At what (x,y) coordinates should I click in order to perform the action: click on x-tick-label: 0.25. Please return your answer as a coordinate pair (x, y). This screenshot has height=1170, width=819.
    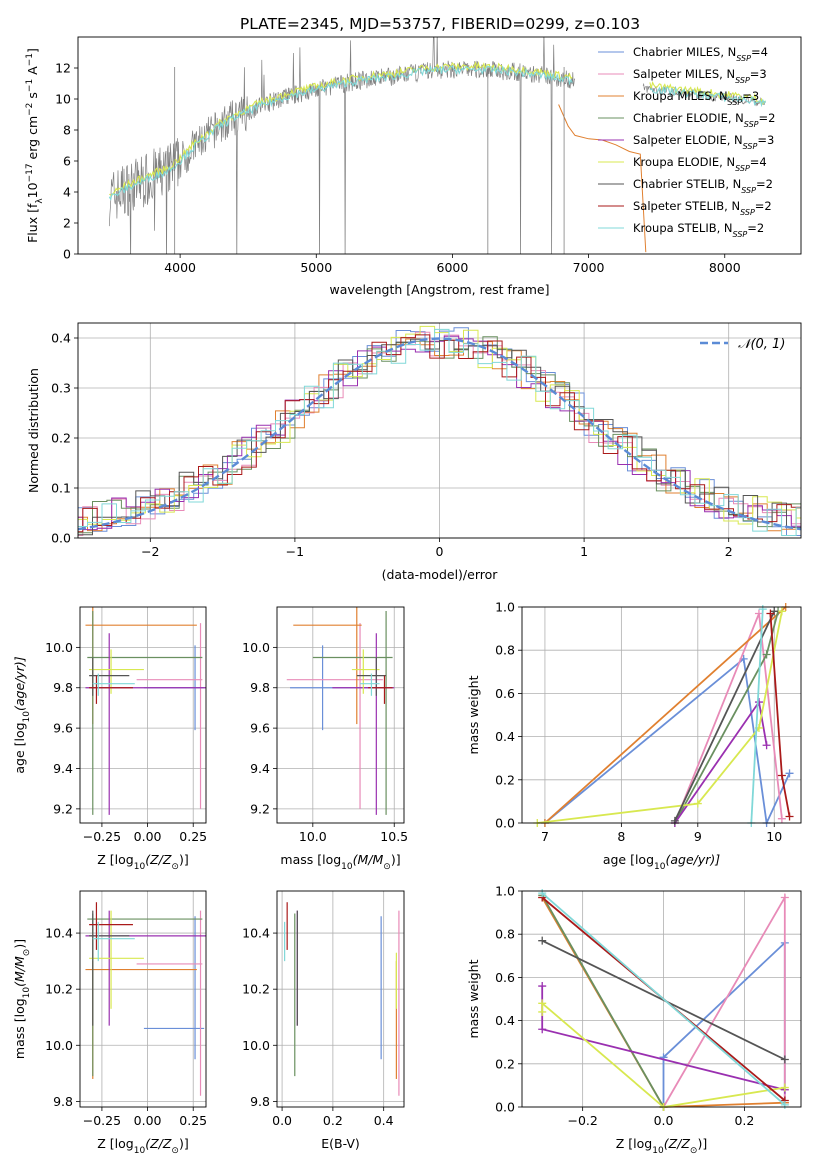
    Looking at the image, I should click on (193, 836).